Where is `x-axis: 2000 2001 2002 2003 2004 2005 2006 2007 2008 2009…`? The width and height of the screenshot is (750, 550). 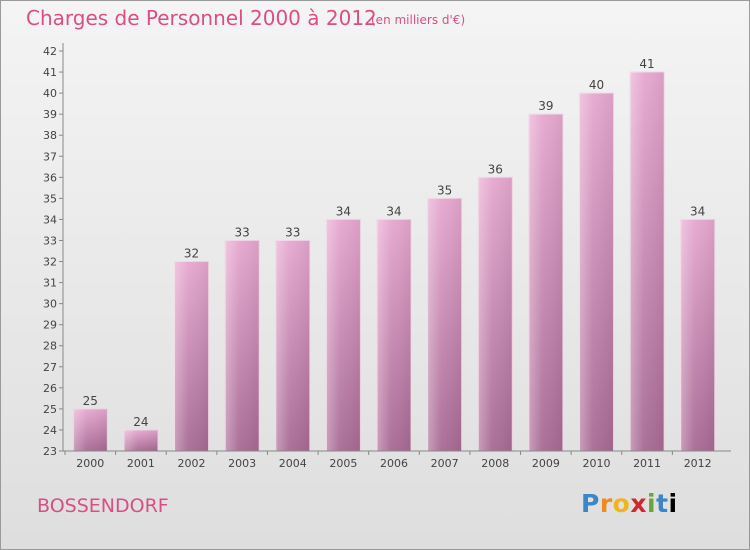 x-axis: 2000 2001 2002 2003 2004 2005 2006 2007 2008 2009… is located at coordinates (397, 460).